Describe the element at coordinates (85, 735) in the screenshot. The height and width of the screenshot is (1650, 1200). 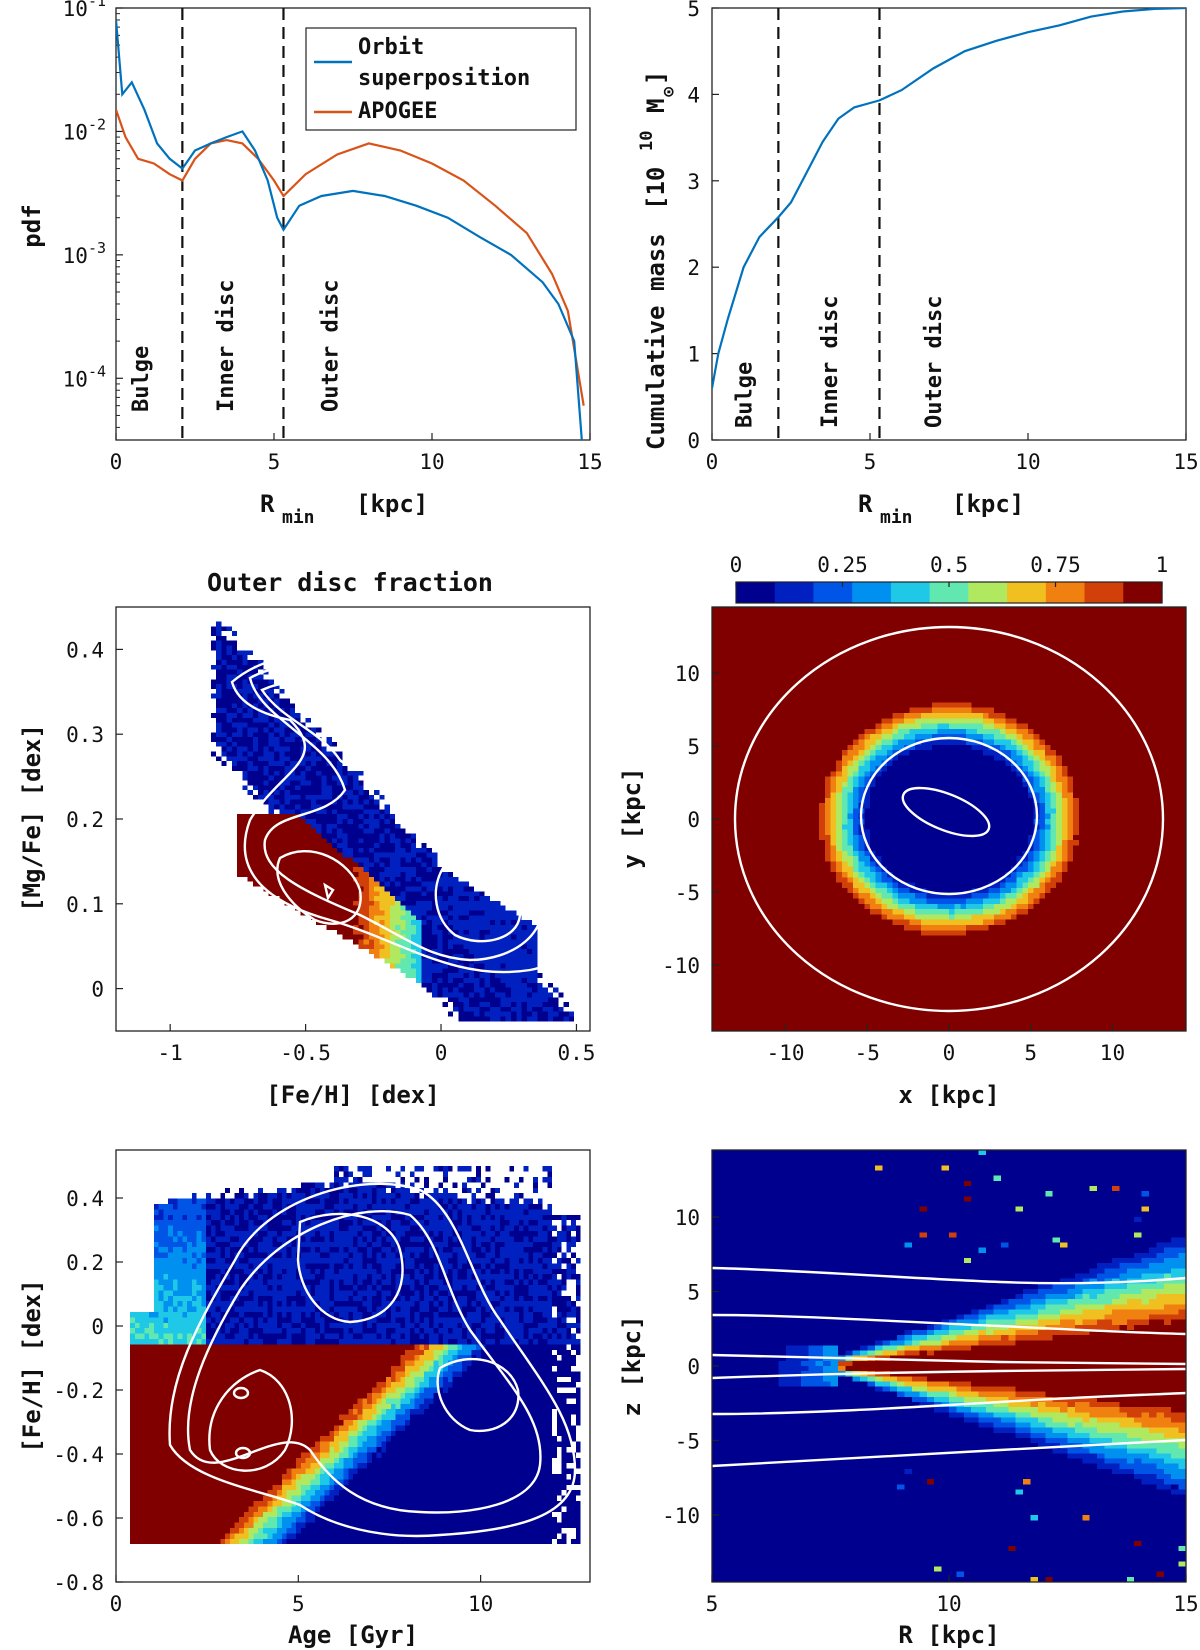
I see `chem-ytick-label: 0.3` at that location.